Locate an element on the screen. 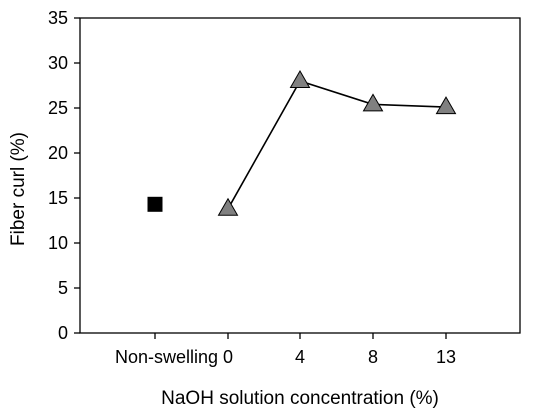 The image size is (534, 418). y-tick-label: 15 is located at coordinates (58, 198).